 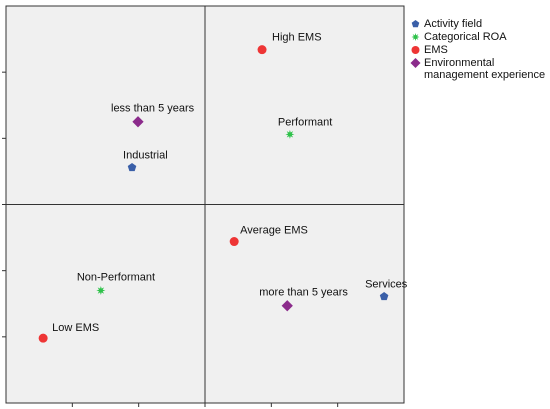 I want to click on legend-item: EMS, so click(x=479, y=50).